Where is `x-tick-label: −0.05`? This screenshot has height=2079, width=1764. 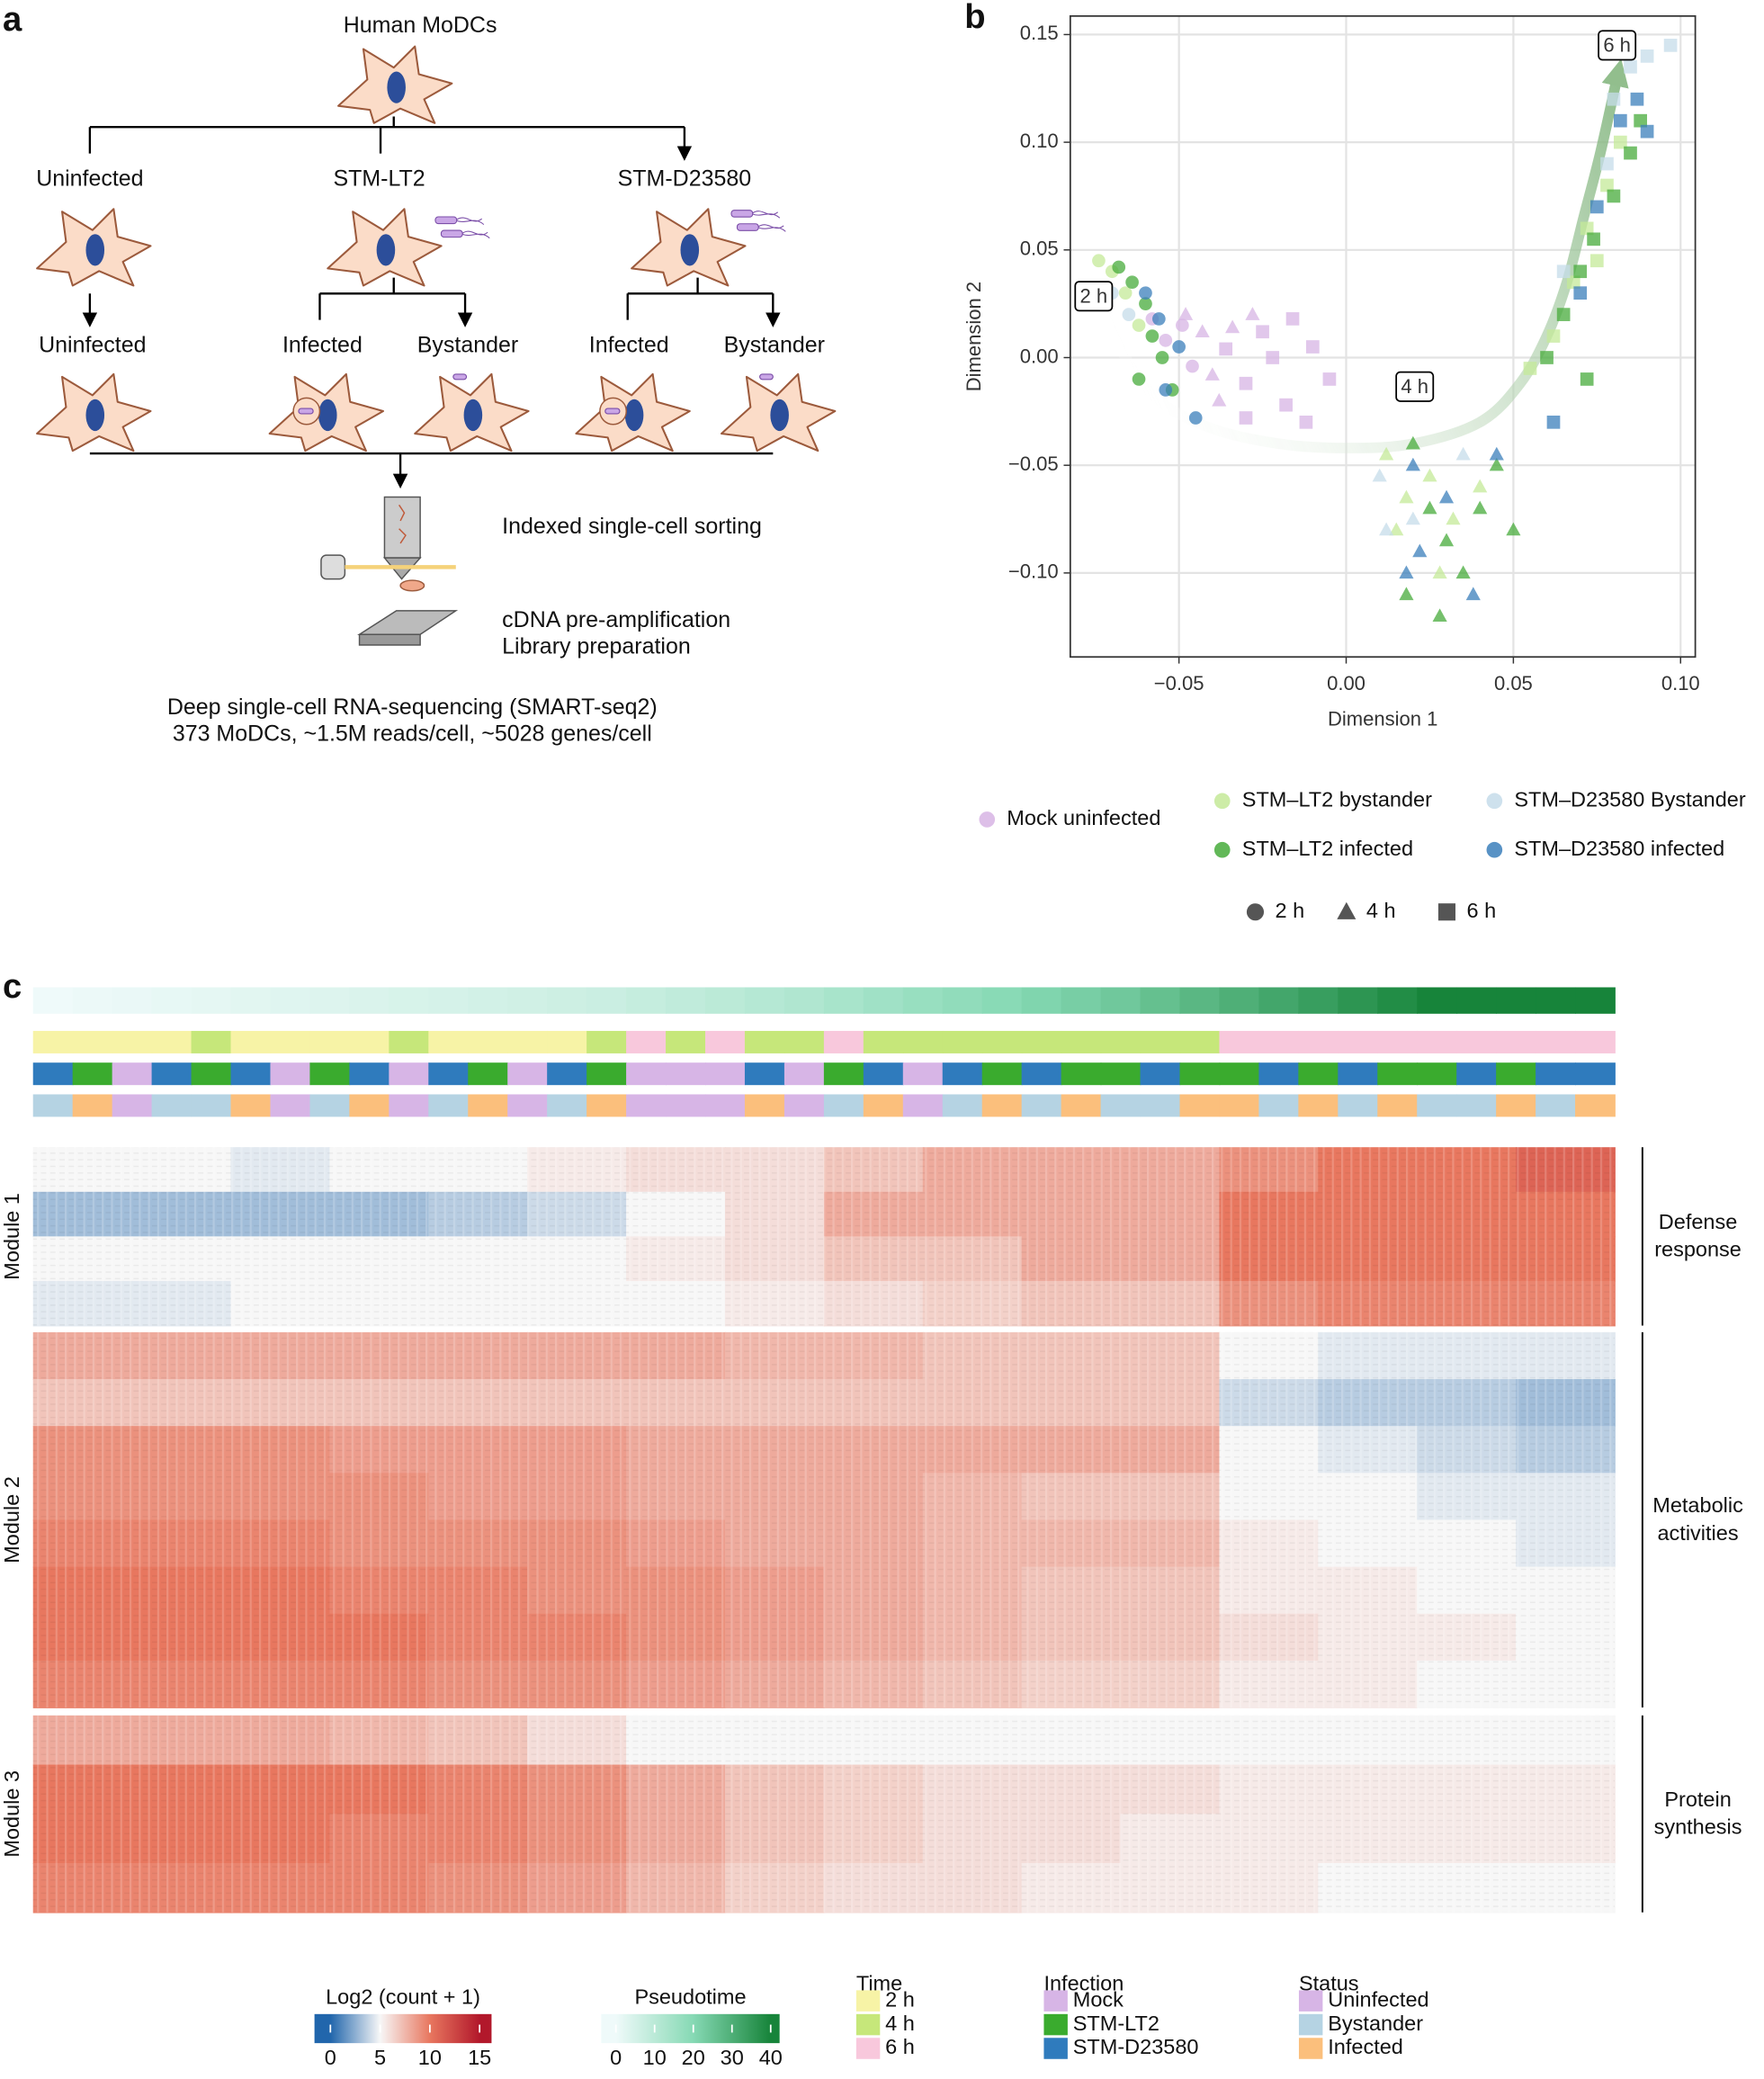 x-tick-label: −0.05 is located at coordinates (1179, 683).